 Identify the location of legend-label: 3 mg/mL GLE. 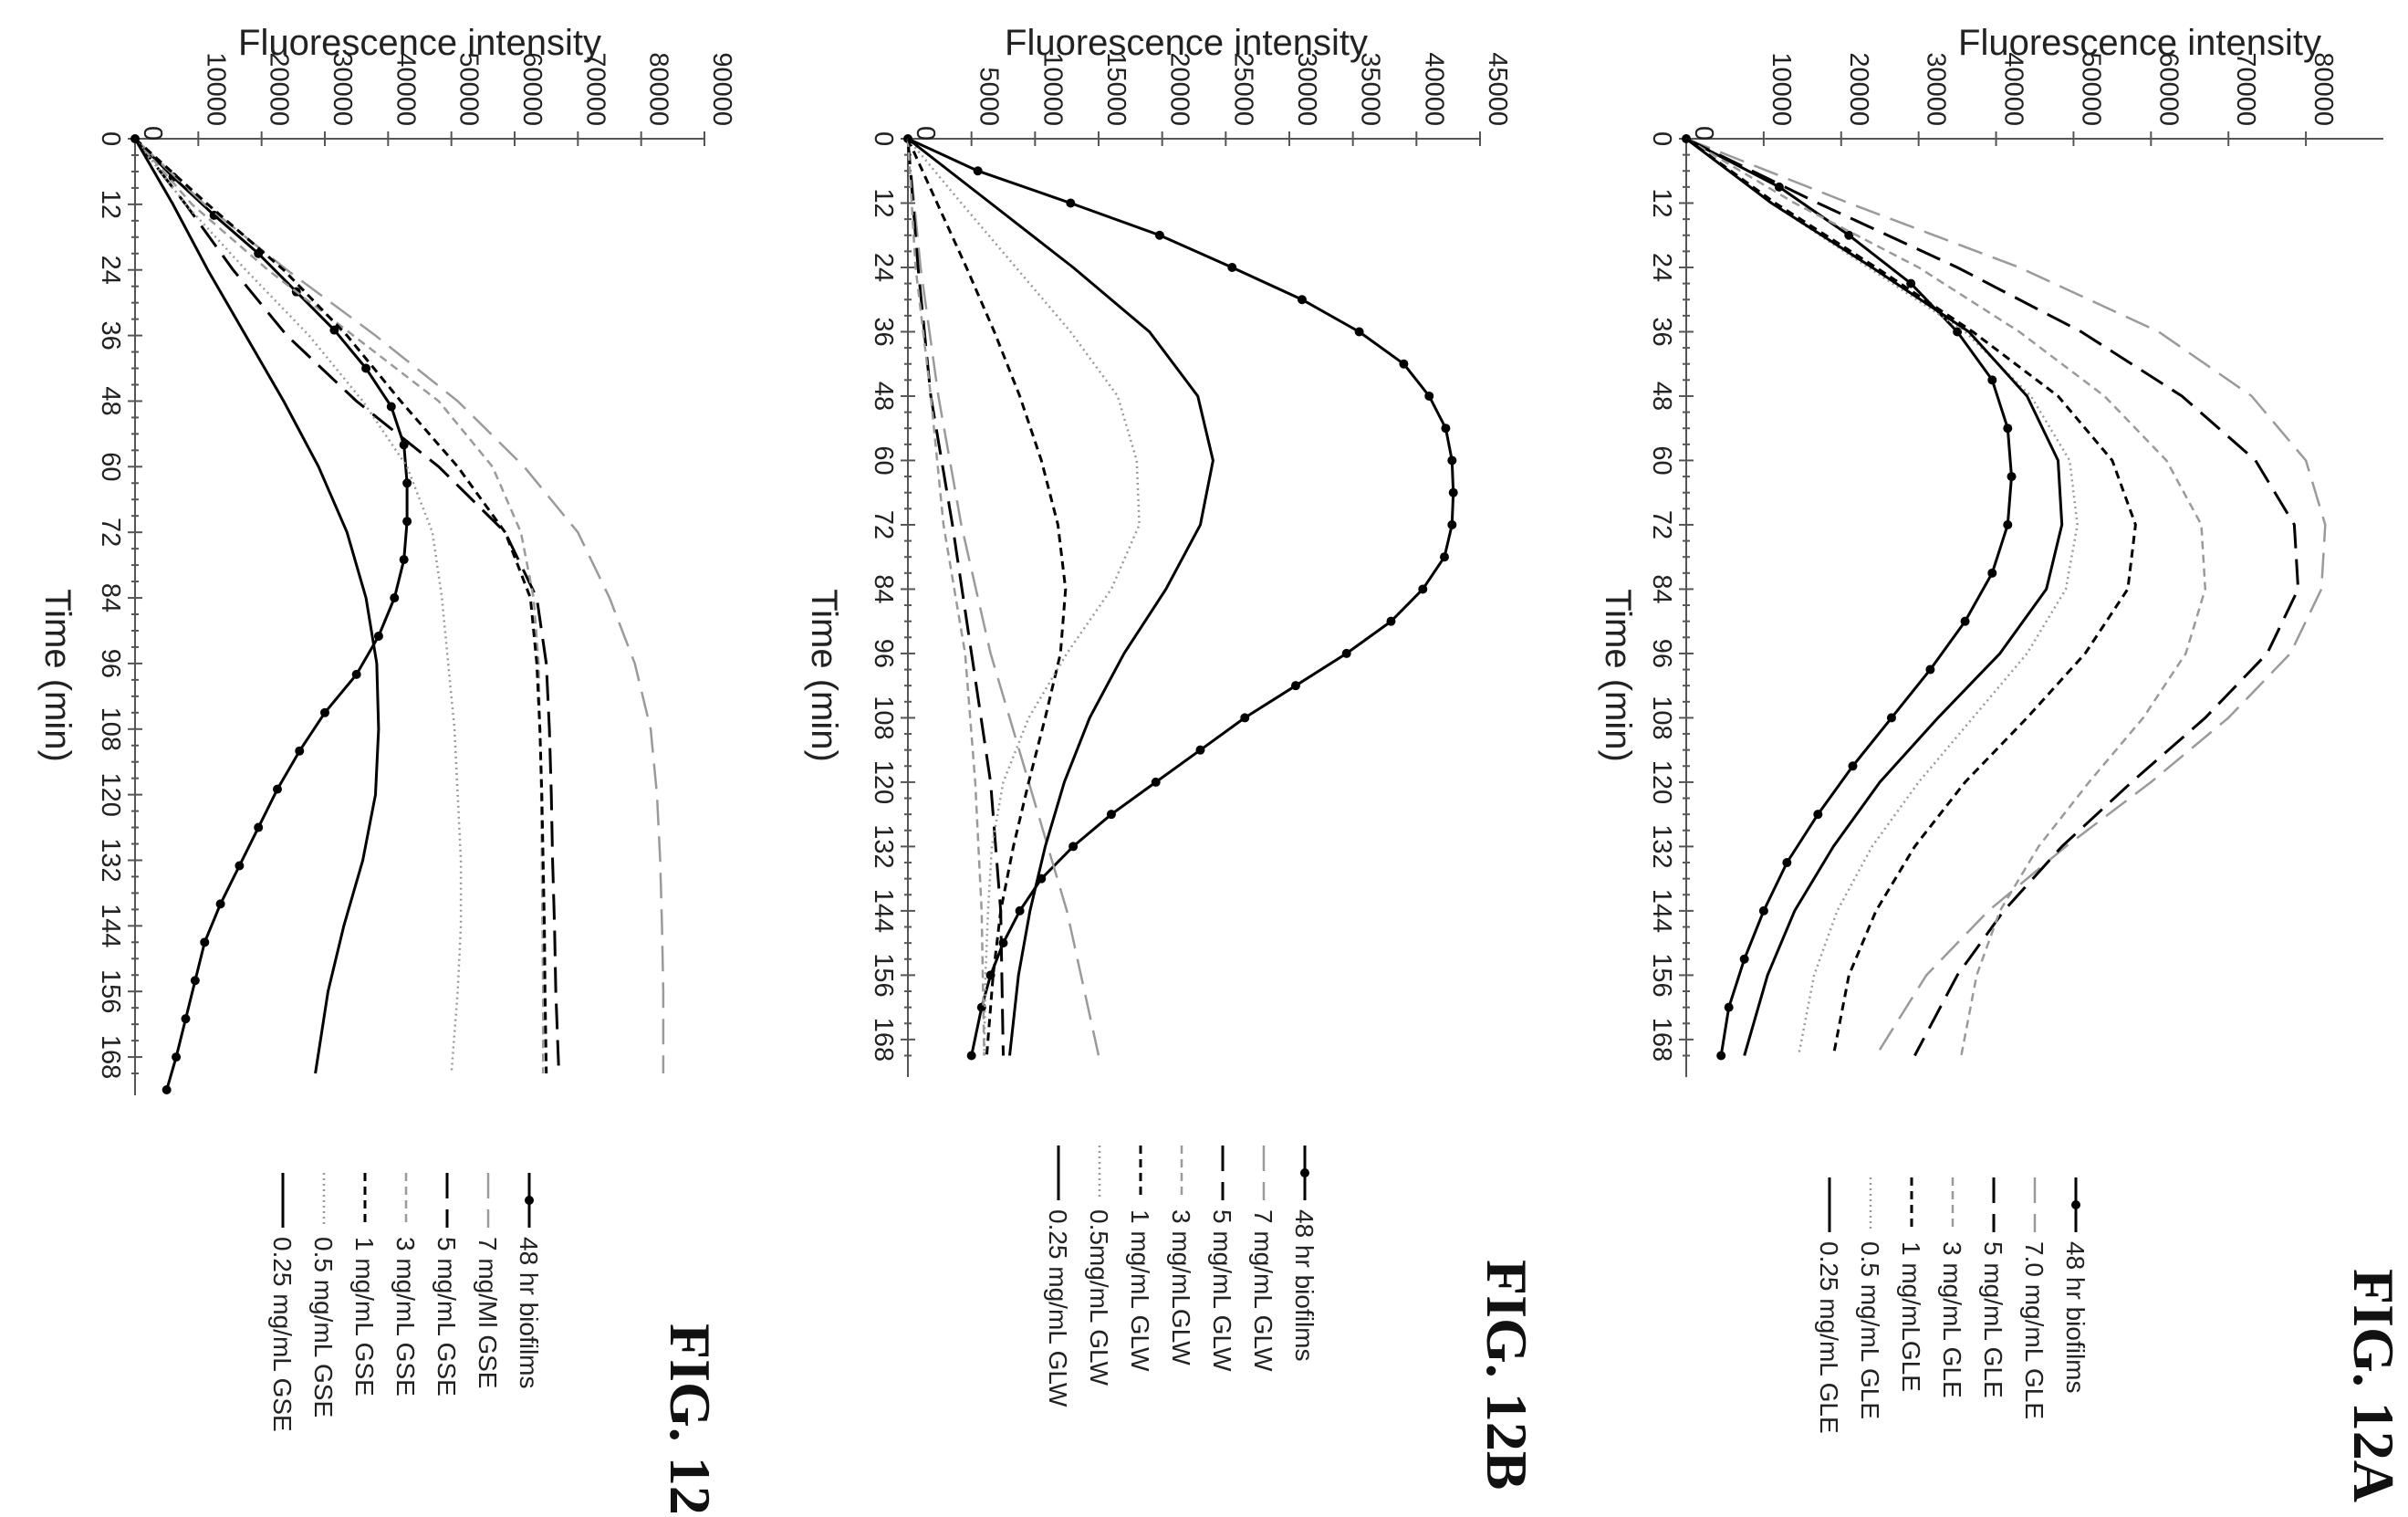
(1952, 1319).